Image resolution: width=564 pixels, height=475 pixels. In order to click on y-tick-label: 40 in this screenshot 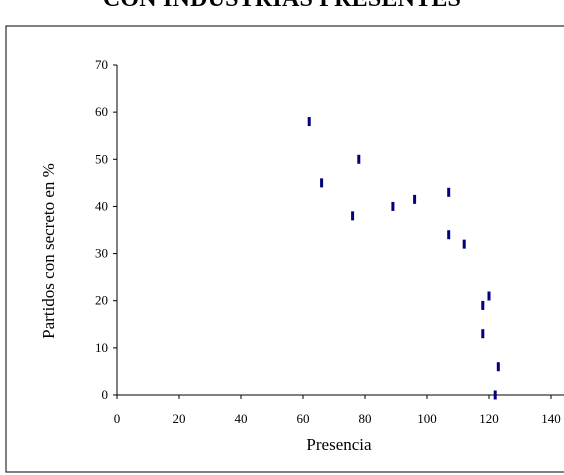, I will do `click(101, 205)`.